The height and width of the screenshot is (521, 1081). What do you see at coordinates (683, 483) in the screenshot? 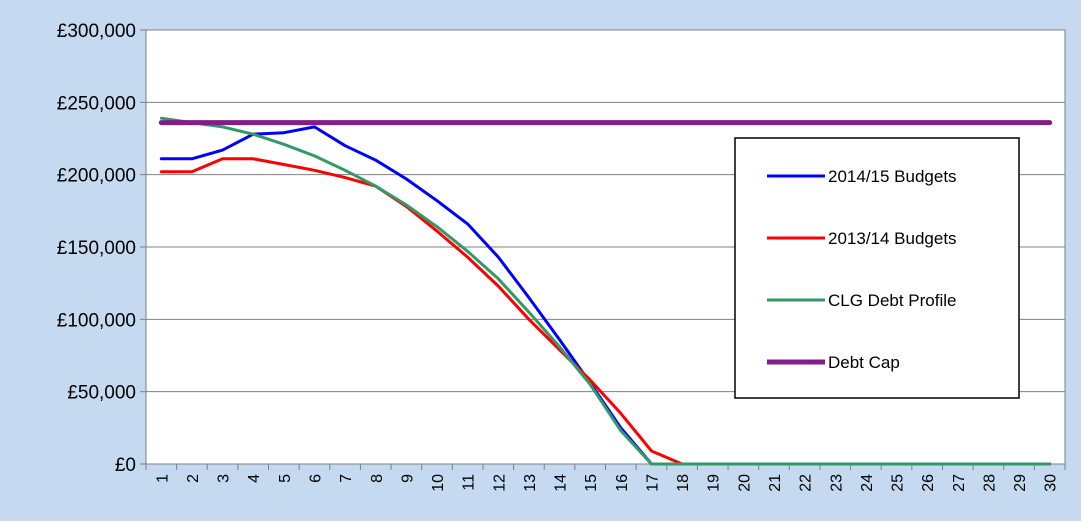
I see `x-tick-label: 18` at bounding box center [683, 483].